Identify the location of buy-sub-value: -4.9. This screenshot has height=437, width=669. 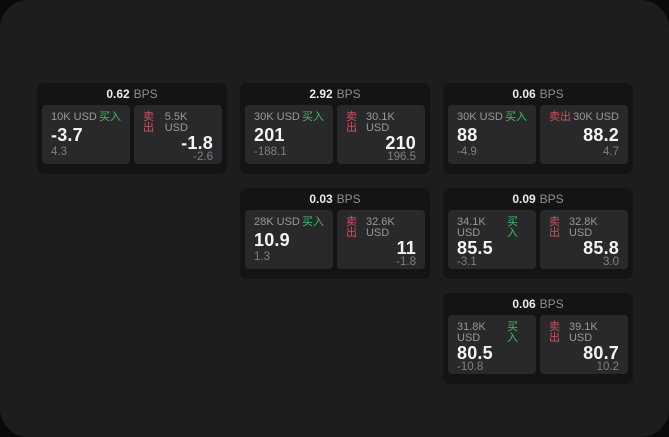
(467, 151).